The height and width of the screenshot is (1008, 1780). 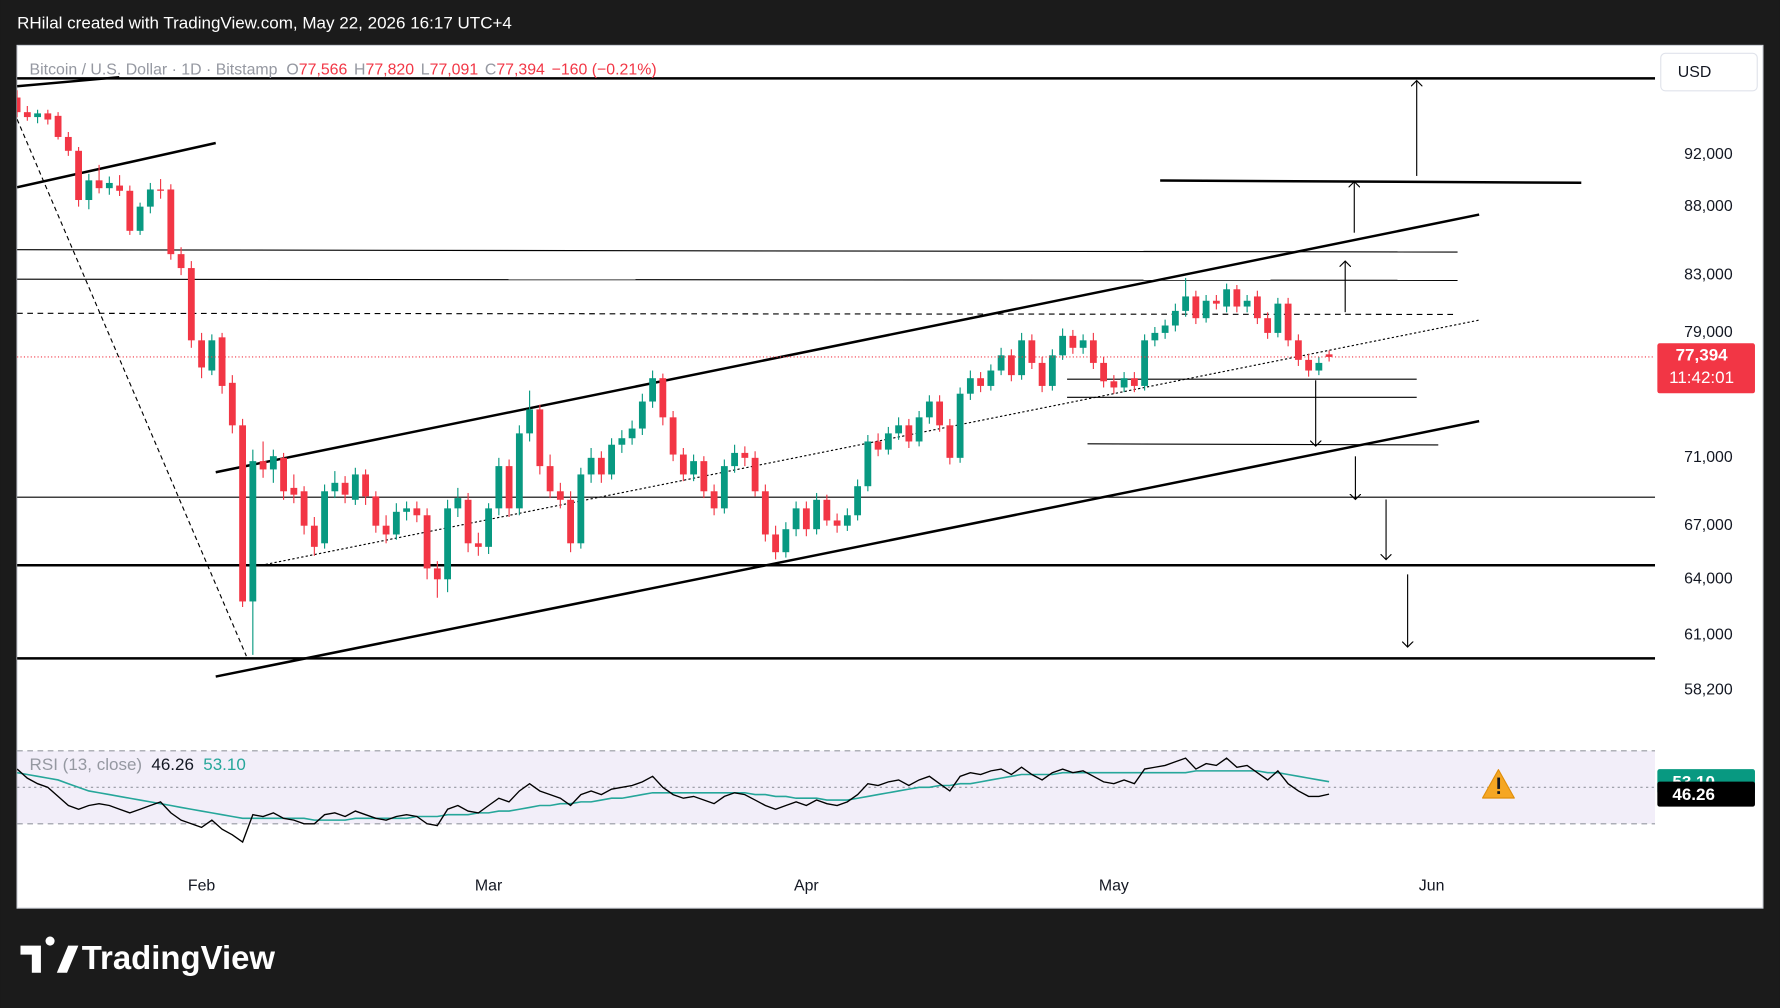 What do you see at coordinates (489, 886) in the screenshot?
I see `x-tick-label: Mar` at bounding box center [489, 886].